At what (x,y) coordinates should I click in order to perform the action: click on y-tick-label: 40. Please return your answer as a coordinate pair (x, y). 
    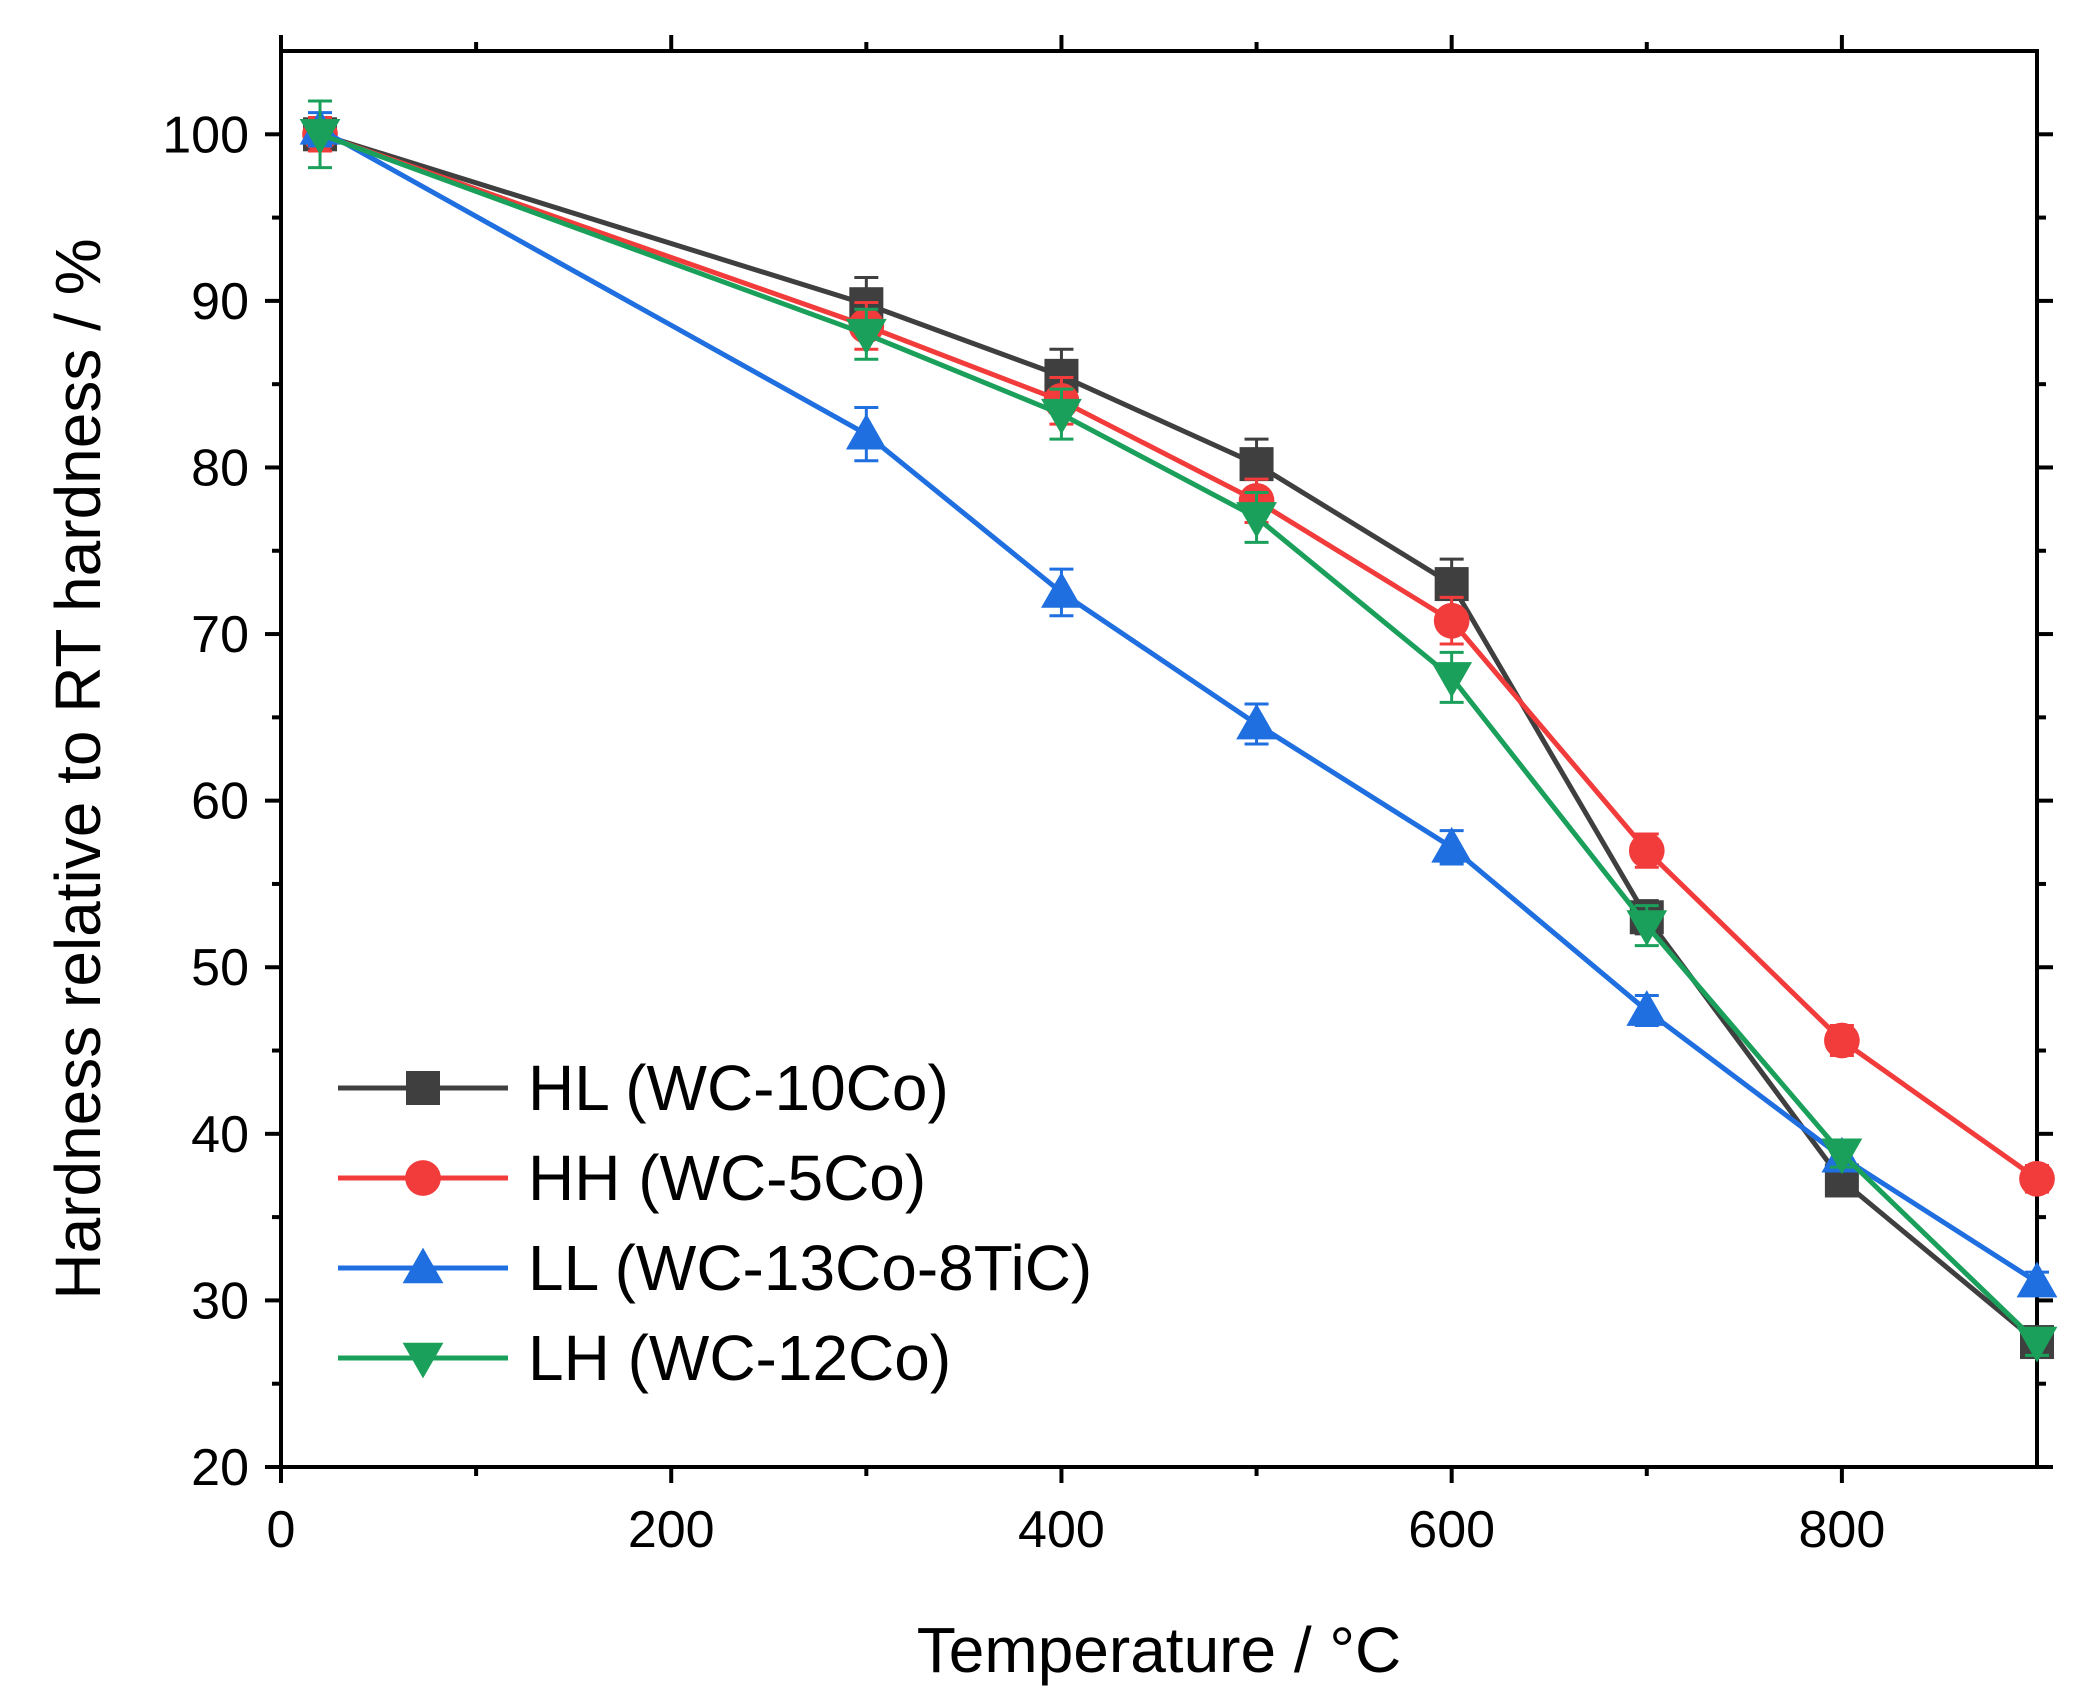
    Looking at the image, I should click on (220, 1135).